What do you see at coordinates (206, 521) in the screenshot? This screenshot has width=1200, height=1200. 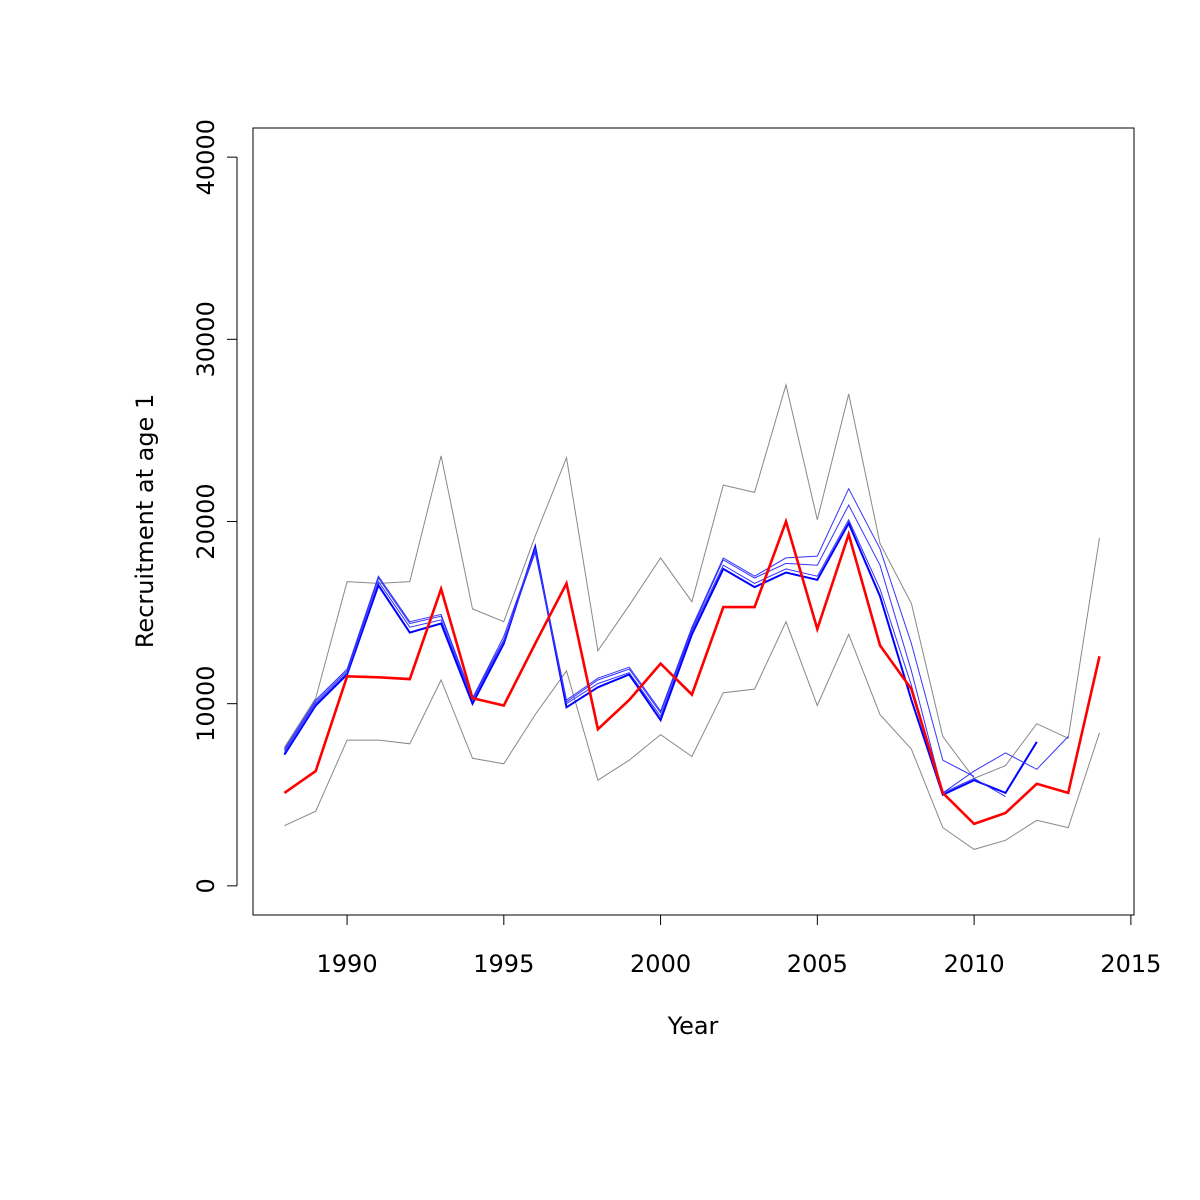 I see `y-tick-label: 20000` at bounding box center [206, 521].